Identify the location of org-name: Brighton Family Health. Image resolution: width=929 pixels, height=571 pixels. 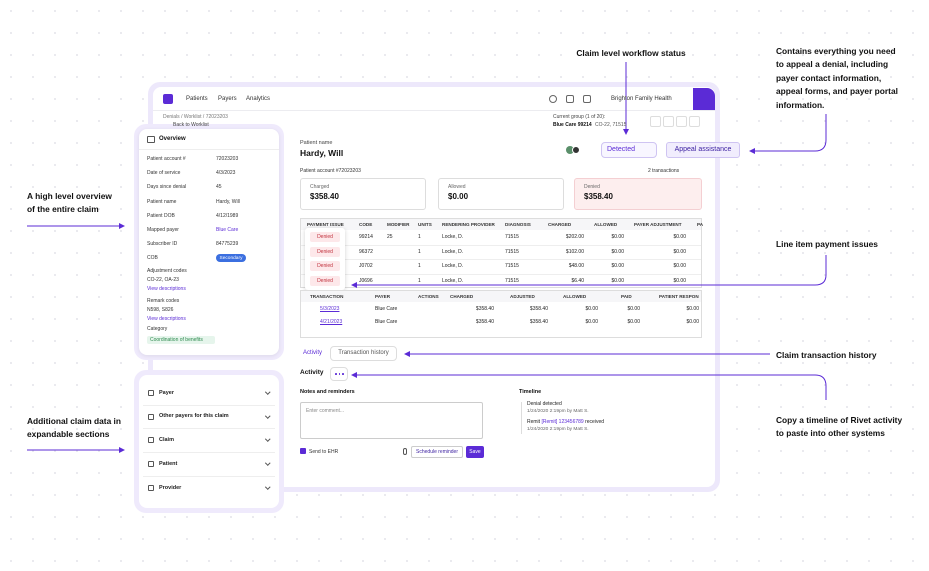
(641, 98).